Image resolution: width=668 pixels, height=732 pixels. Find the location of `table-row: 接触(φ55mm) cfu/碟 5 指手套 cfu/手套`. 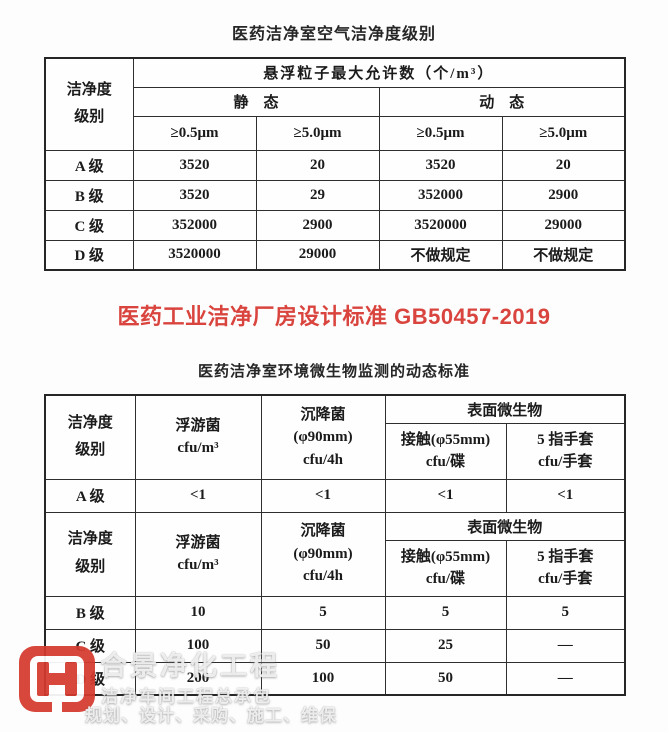

table-row: 接触(φ55mm) cfu/碟 5 指手套 cfu/手套 is located at coordinates (335, 451).